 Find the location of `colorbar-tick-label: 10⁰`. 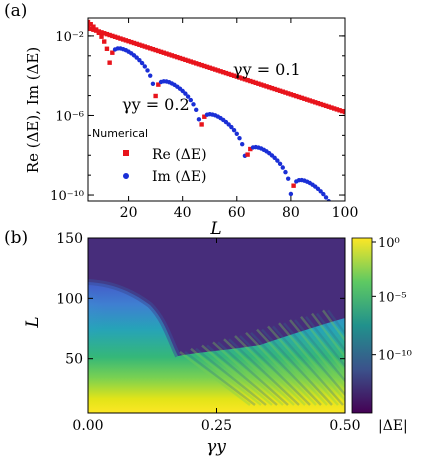

colorbar-tick-label: 10⁰ is located at coordinates (389, 243).